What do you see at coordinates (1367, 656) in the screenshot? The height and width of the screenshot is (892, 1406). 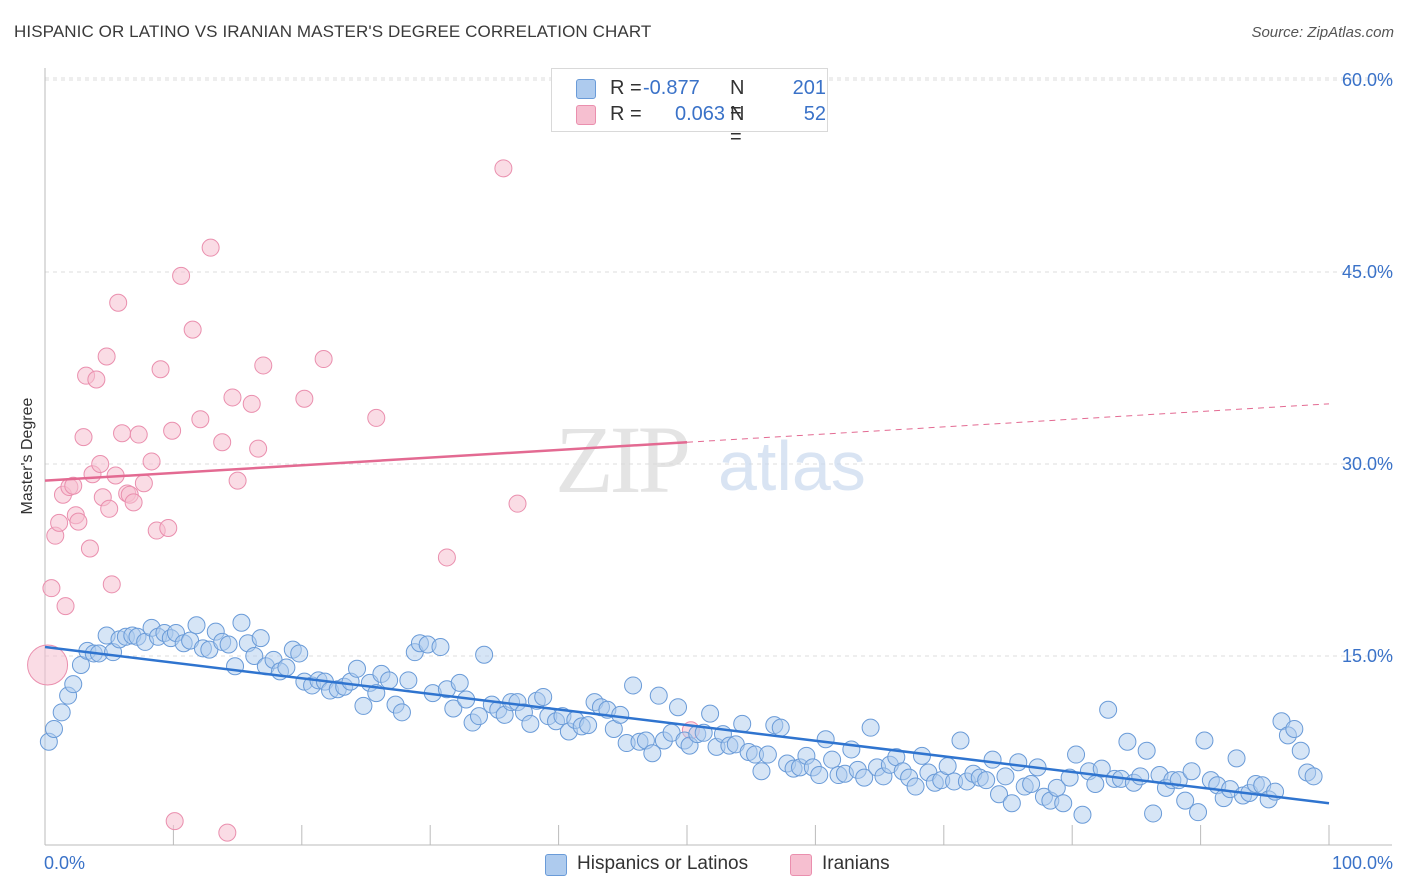 I see `y-tick-label-0: 15.0%` at bounding box center [1367, 656].